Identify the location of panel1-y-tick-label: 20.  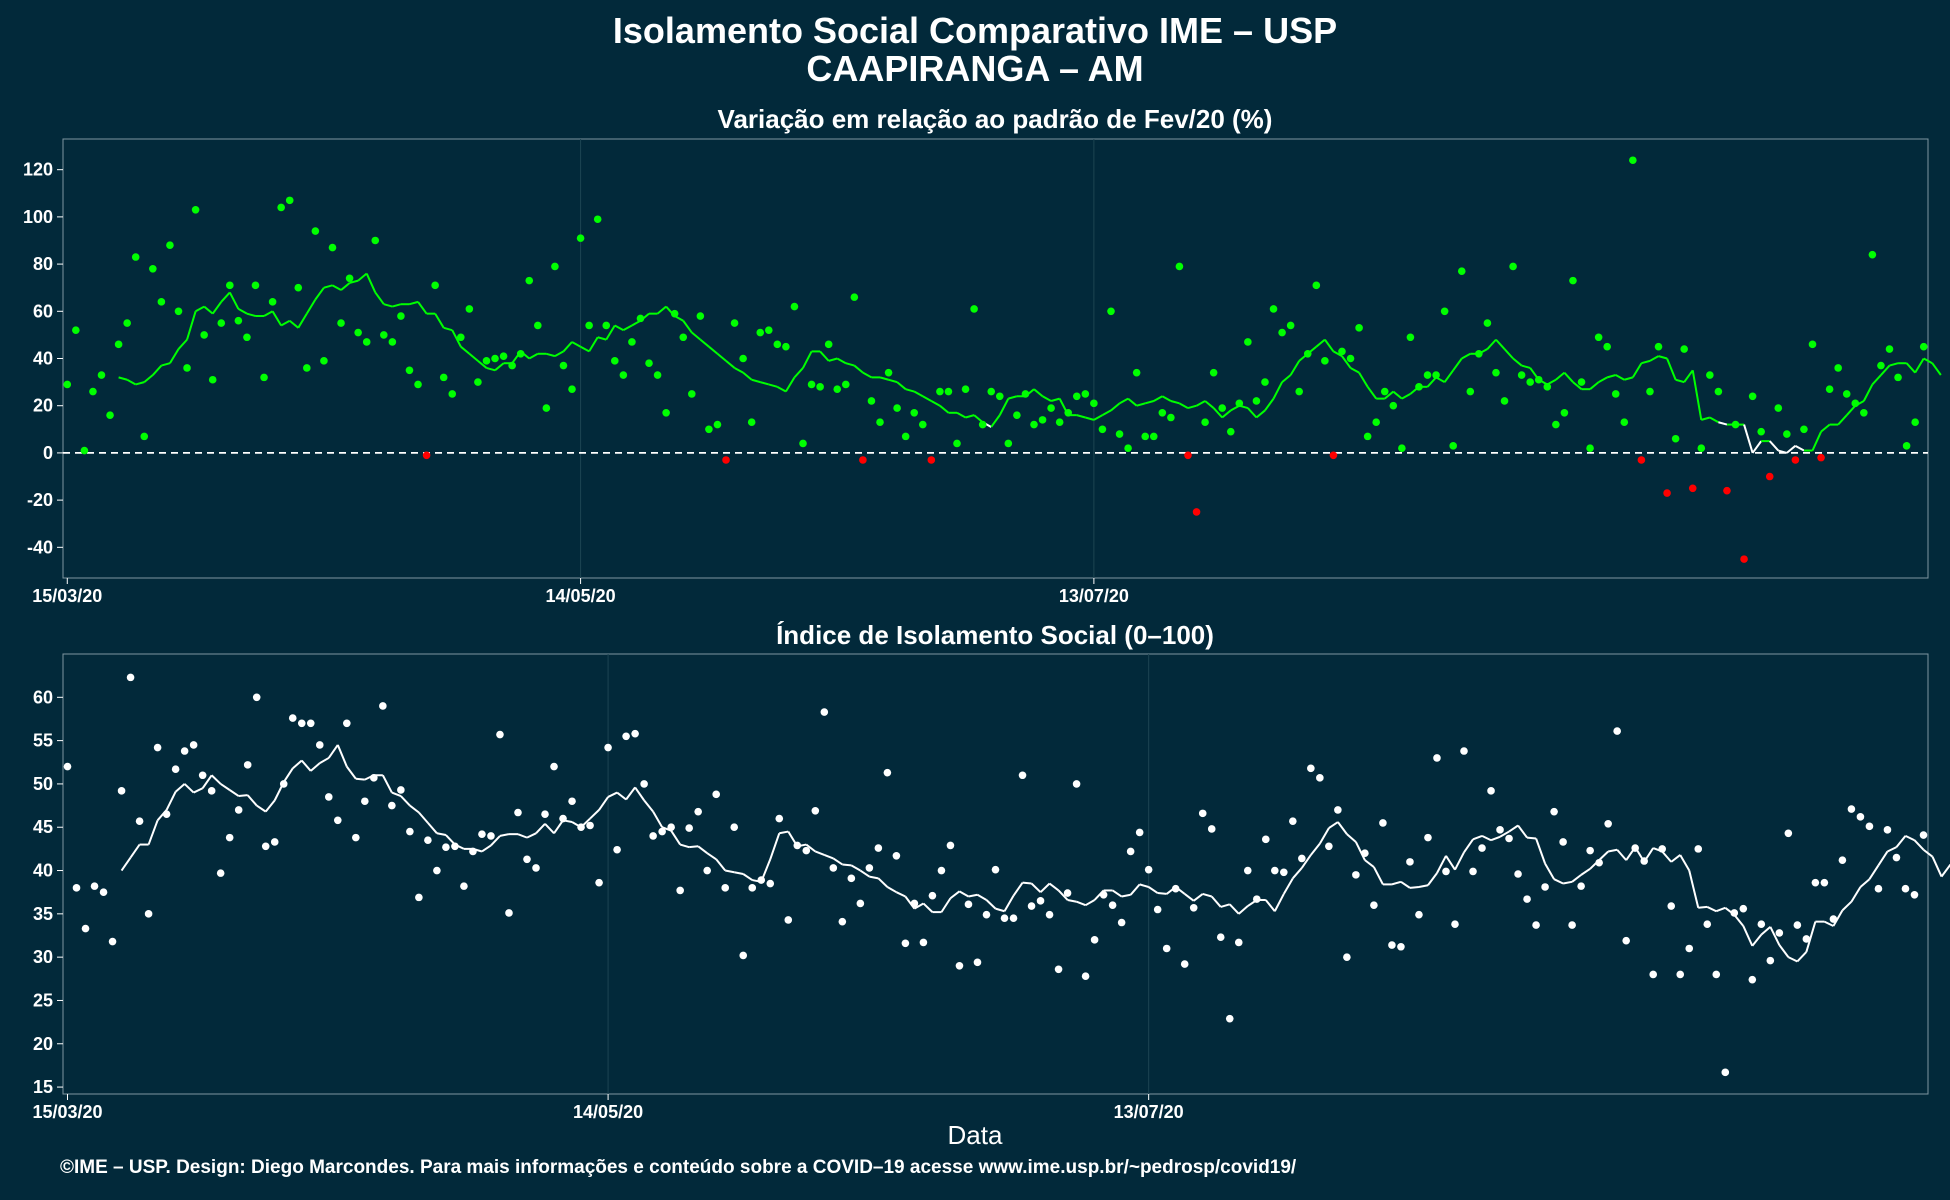
(43, 406).